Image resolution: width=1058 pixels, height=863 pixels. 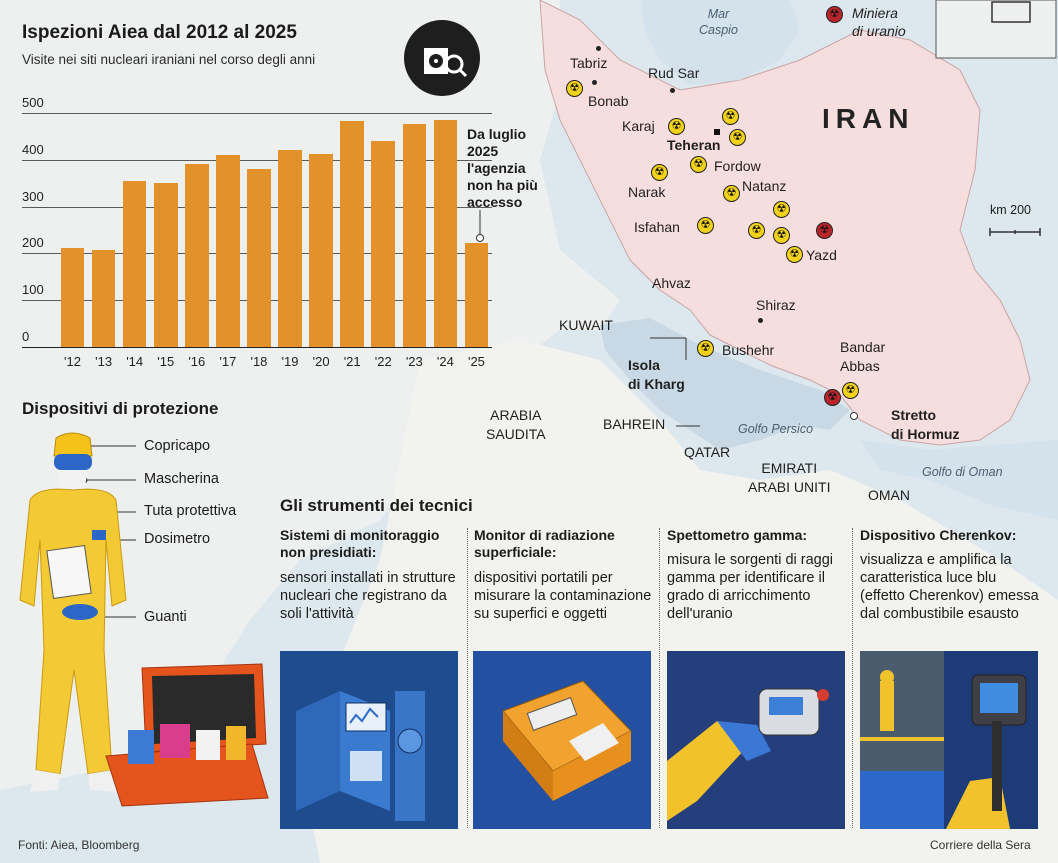 I want to click on y-tick-label: 500, so click(x=33, y=102).